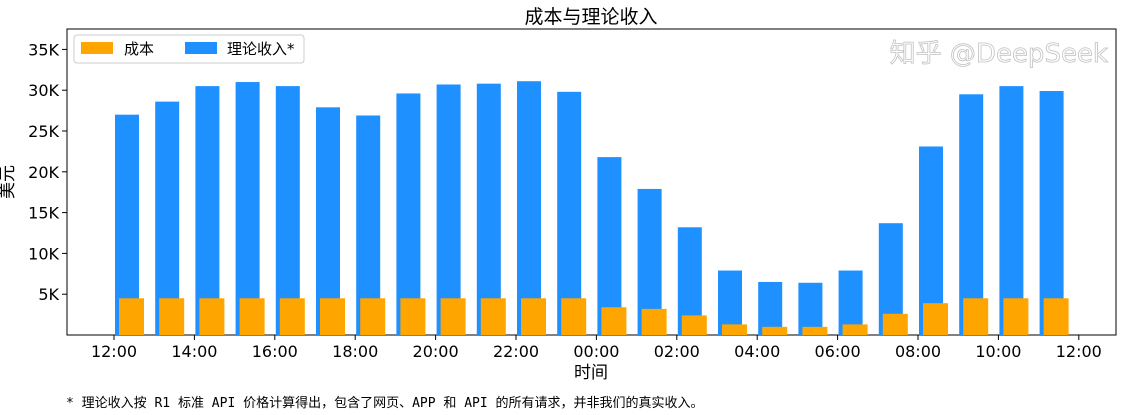  What do you see at coordinates (935, 319) in the screenshot?
I see `bar-cost-08:00` at bounding box center [935, 319].